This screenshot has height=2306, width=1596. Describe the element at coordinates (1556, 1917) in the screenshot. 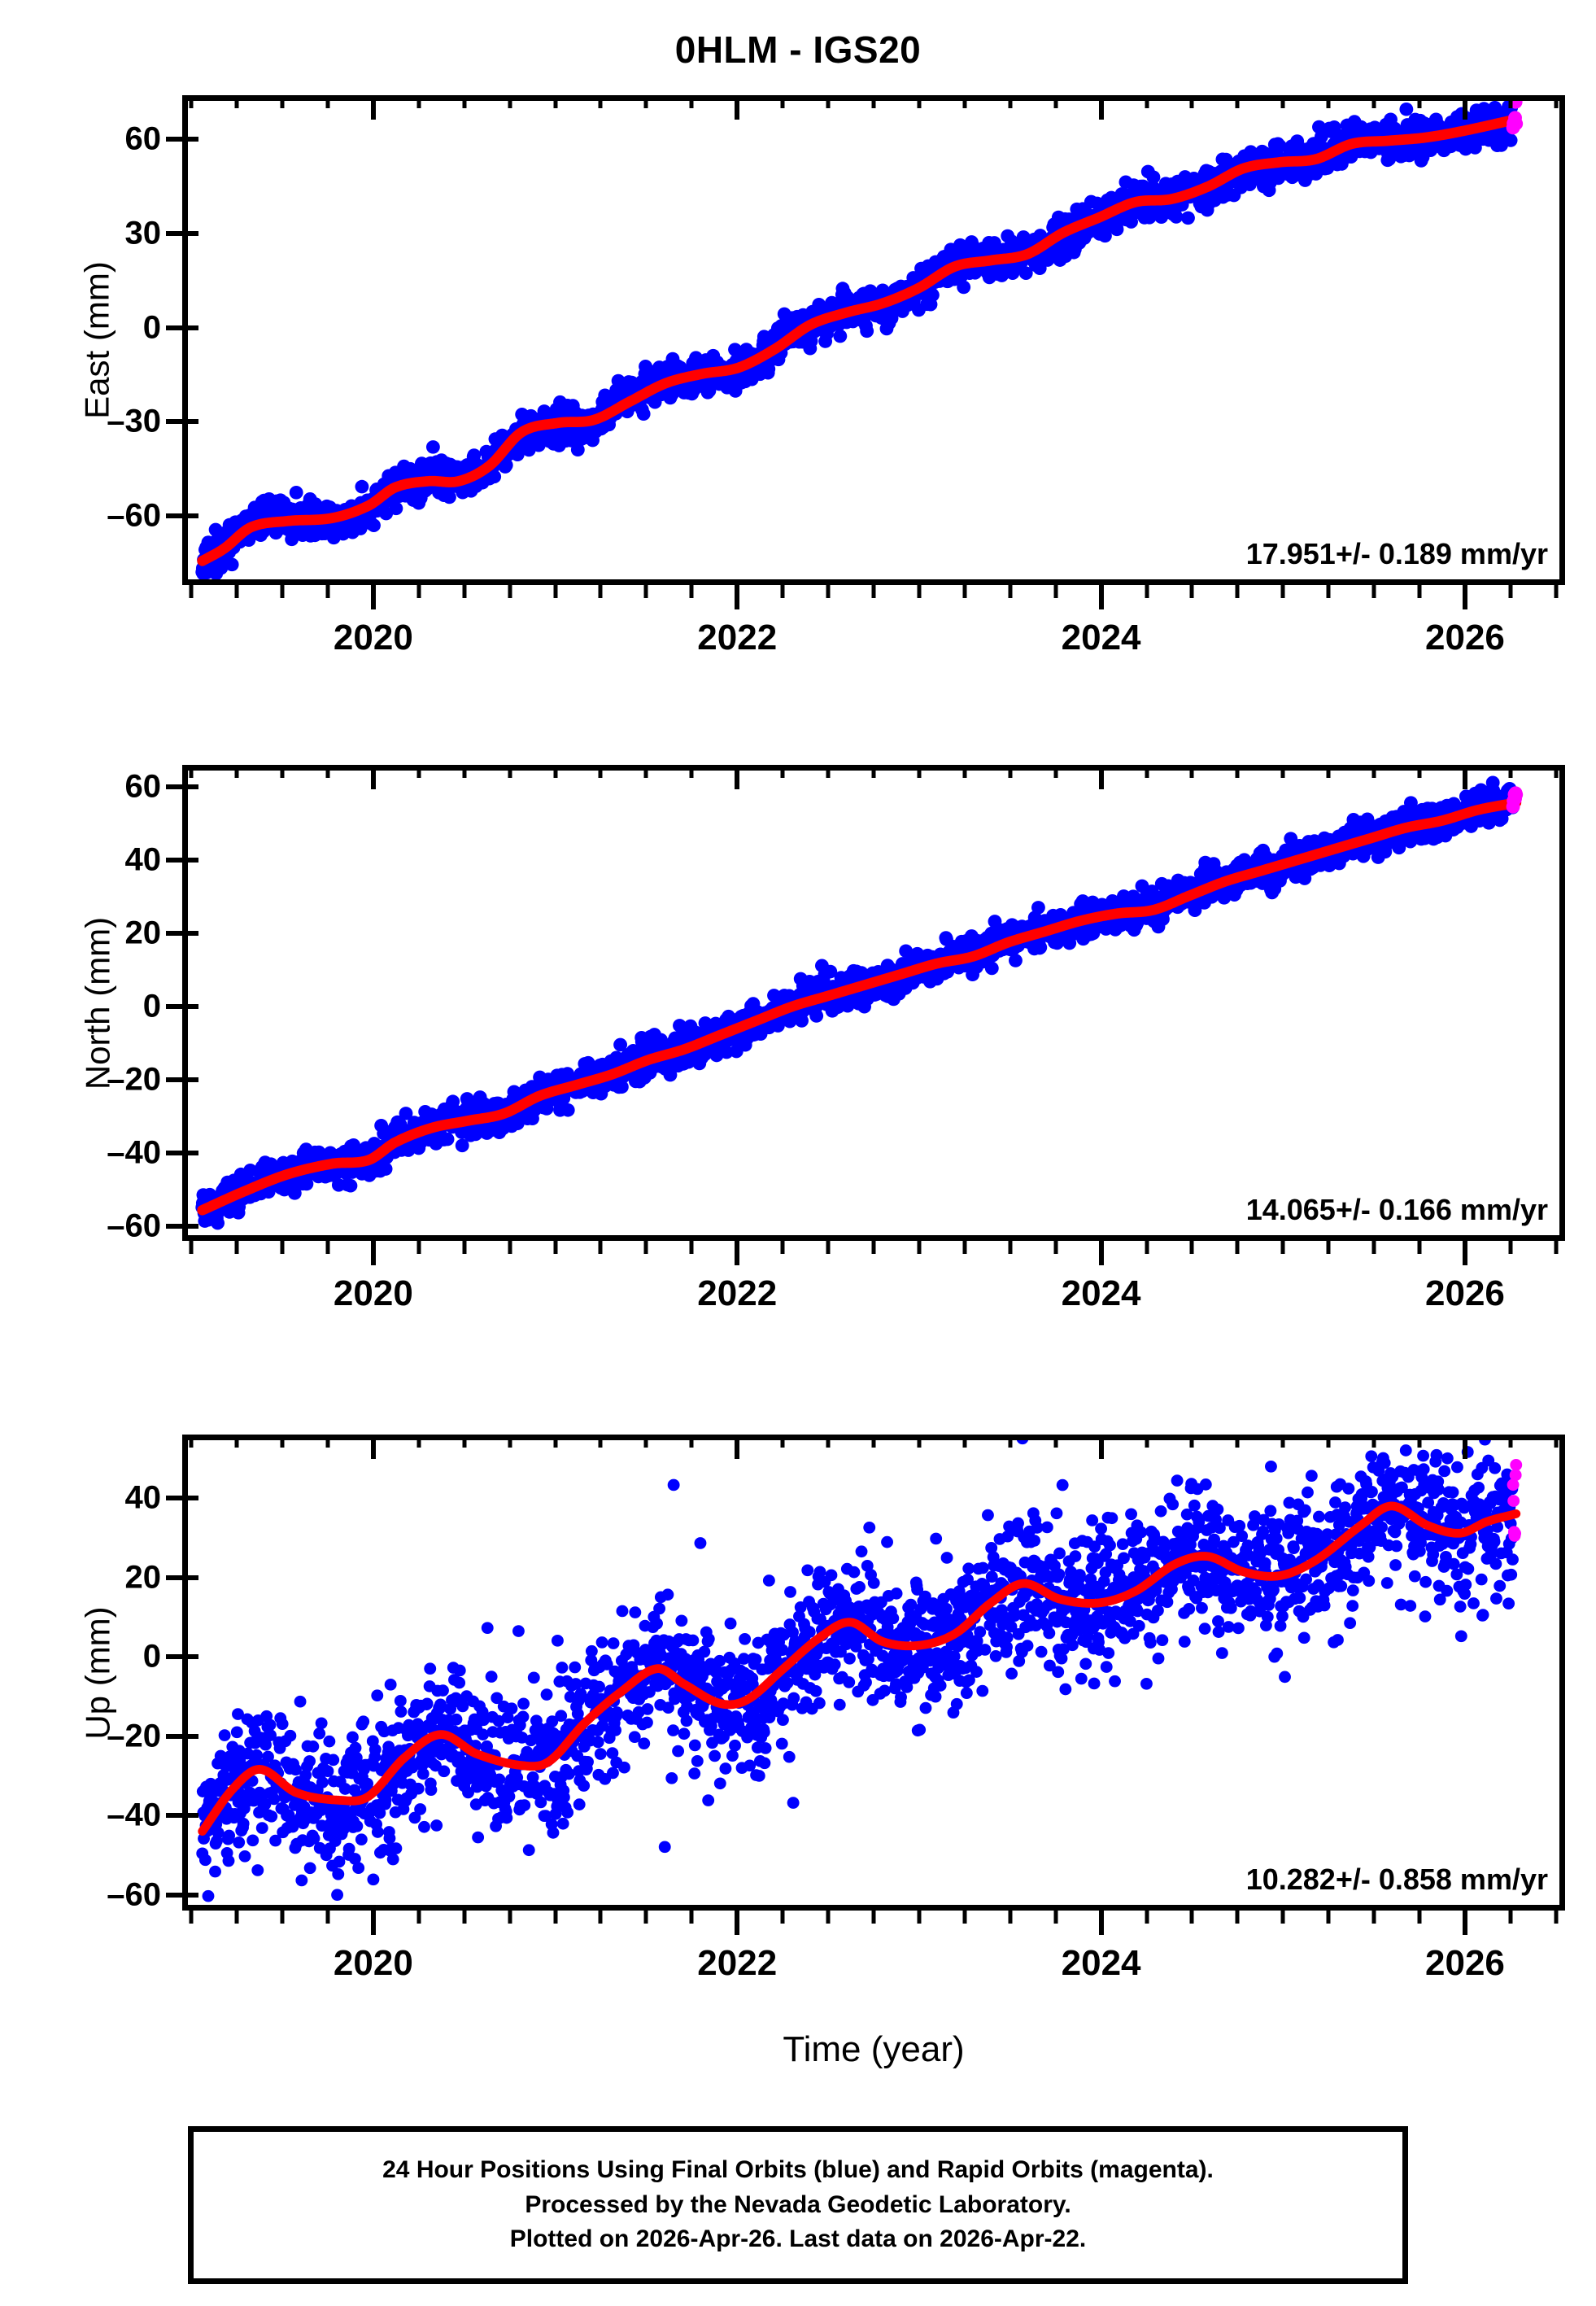

I see `xtick-mark-up-2026.5` at that location.